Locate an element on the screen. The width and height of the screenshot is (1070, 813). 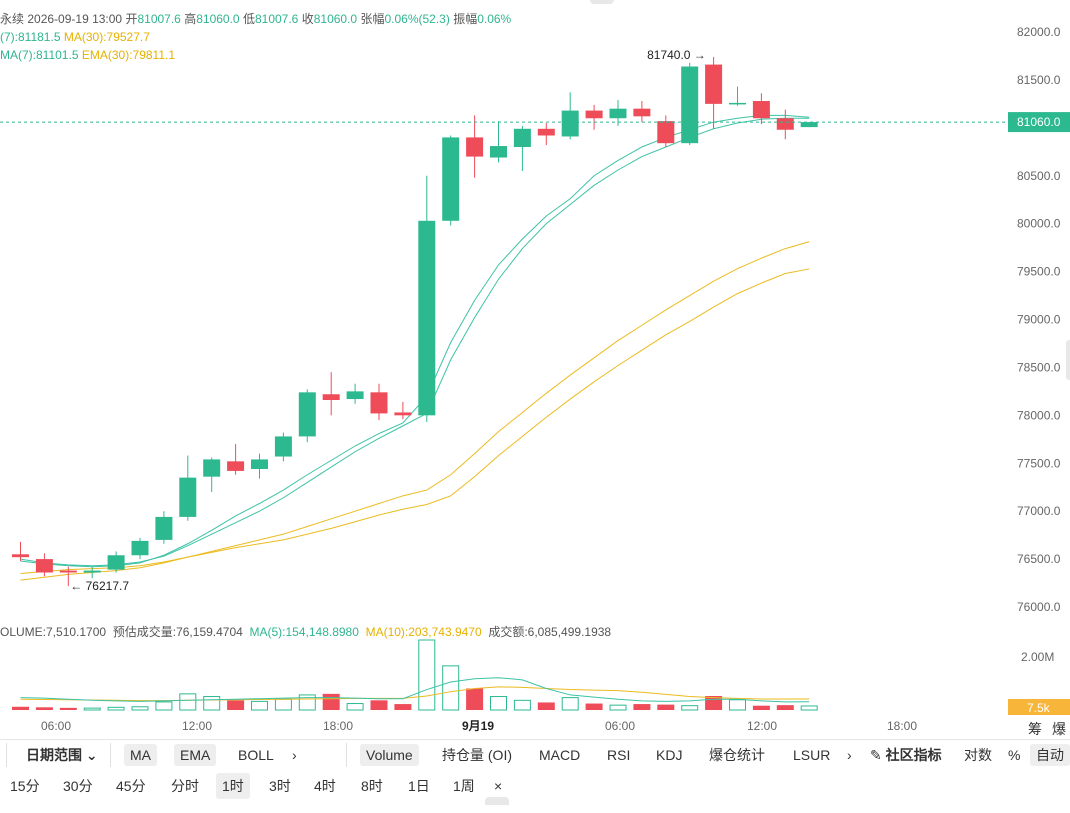
interval-4h: 4时 is located at coordinates (325, 786).